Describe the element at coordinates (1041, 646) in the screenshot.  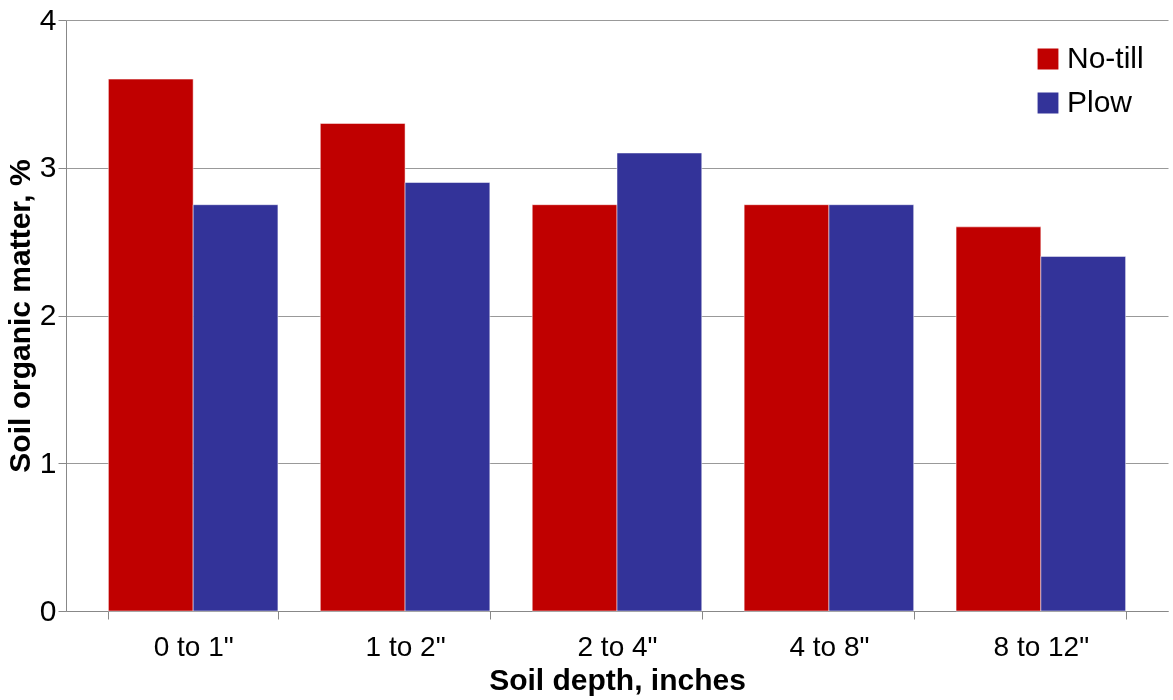
I see `x-tick-label: 8 to 12"` at that location.